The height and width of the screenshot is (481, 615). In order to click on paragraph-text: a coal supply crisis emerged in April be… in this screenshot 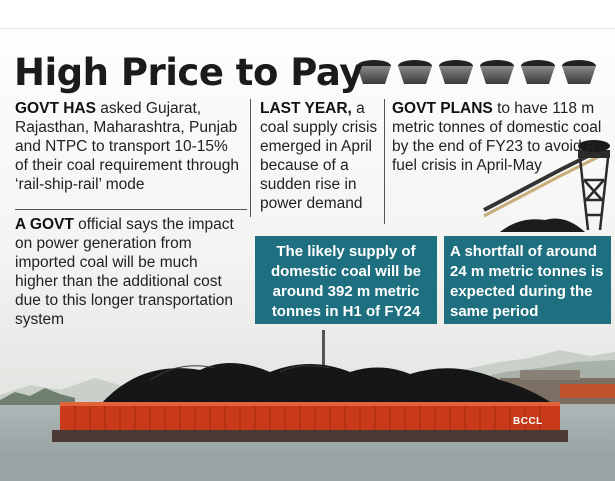, I will do `click(319, 156)`.